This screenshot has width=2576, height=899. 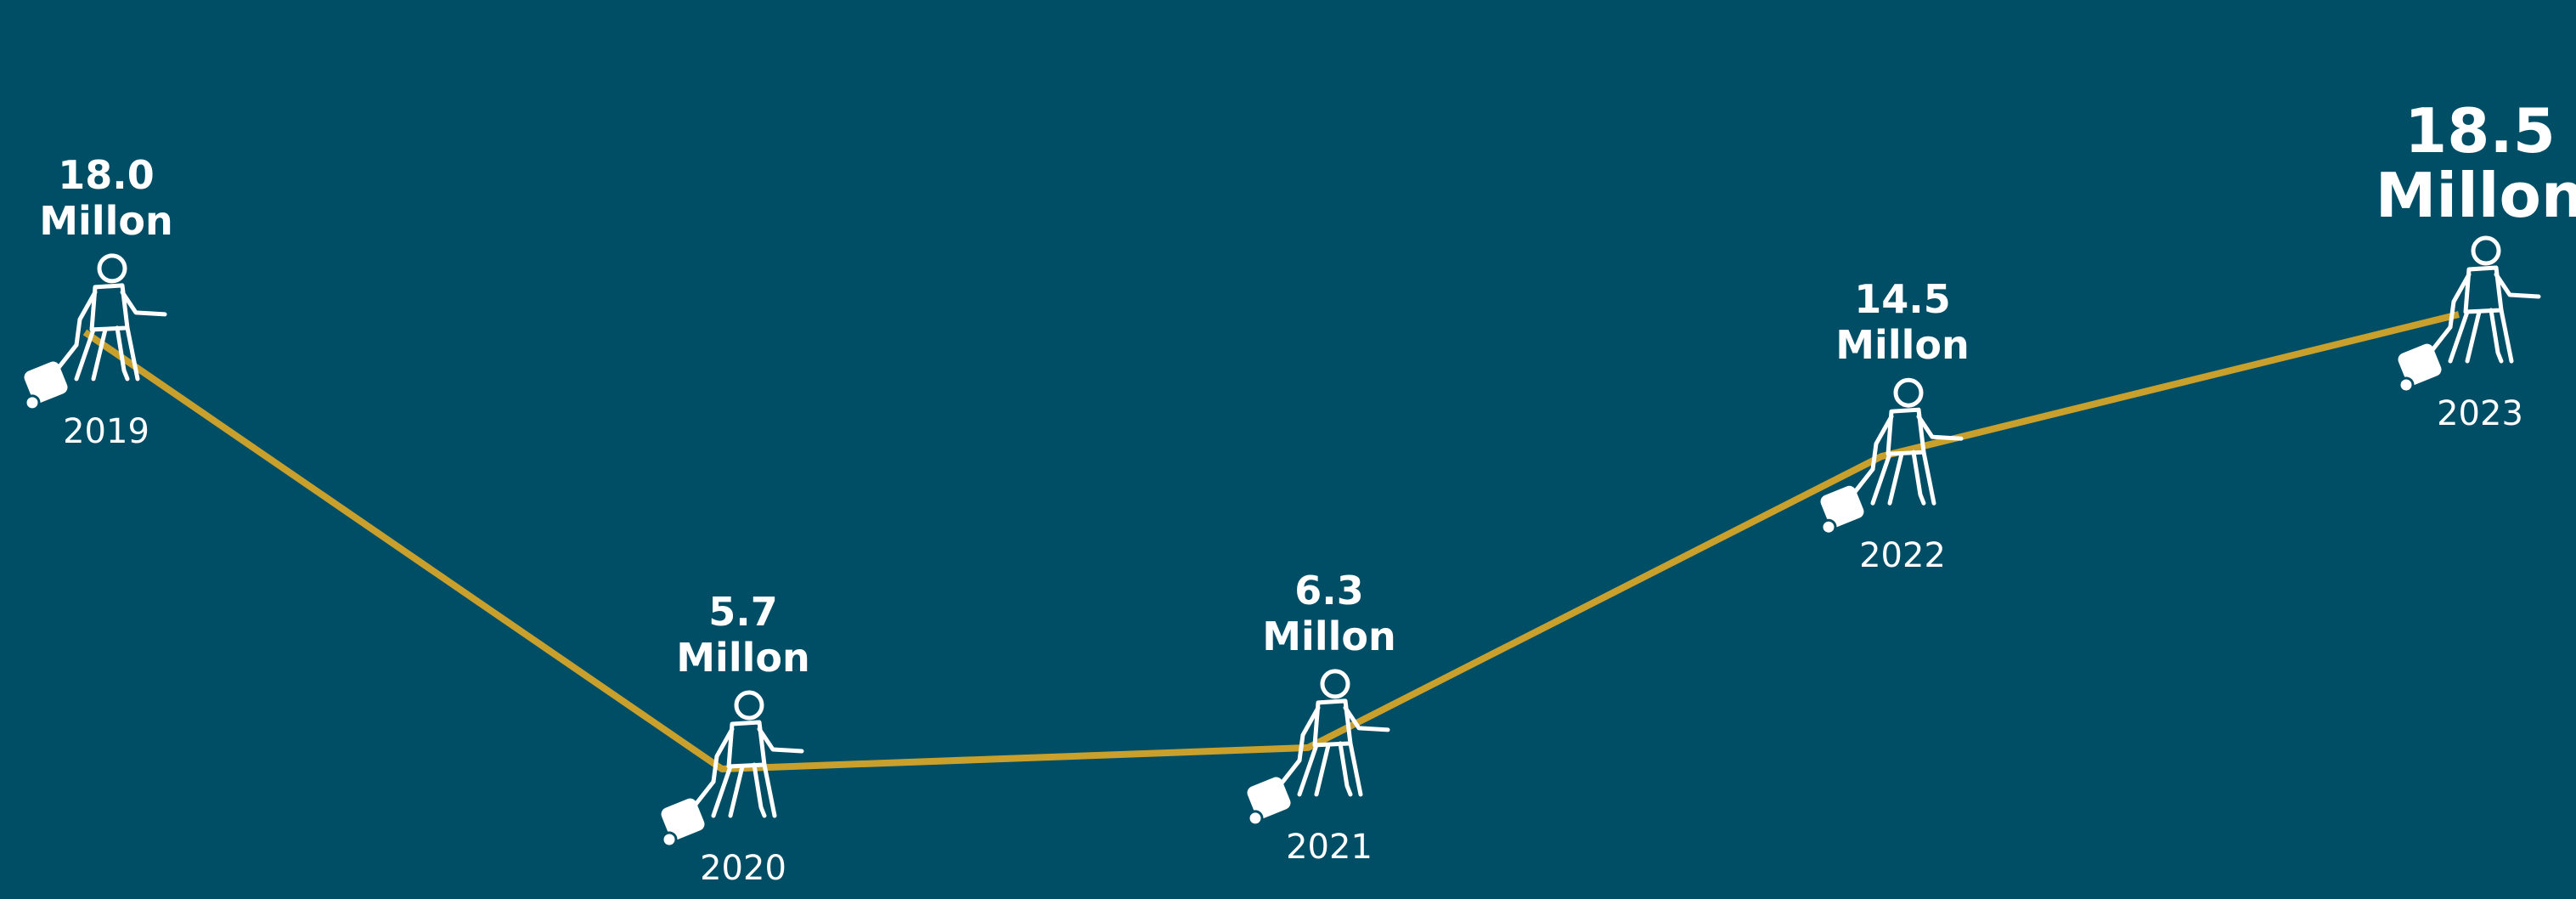 What do you see at coordinates (1329, 848) in the screenshot?
I see `x-tick-label-2021: 2021` at bounding box center [1329, 848].